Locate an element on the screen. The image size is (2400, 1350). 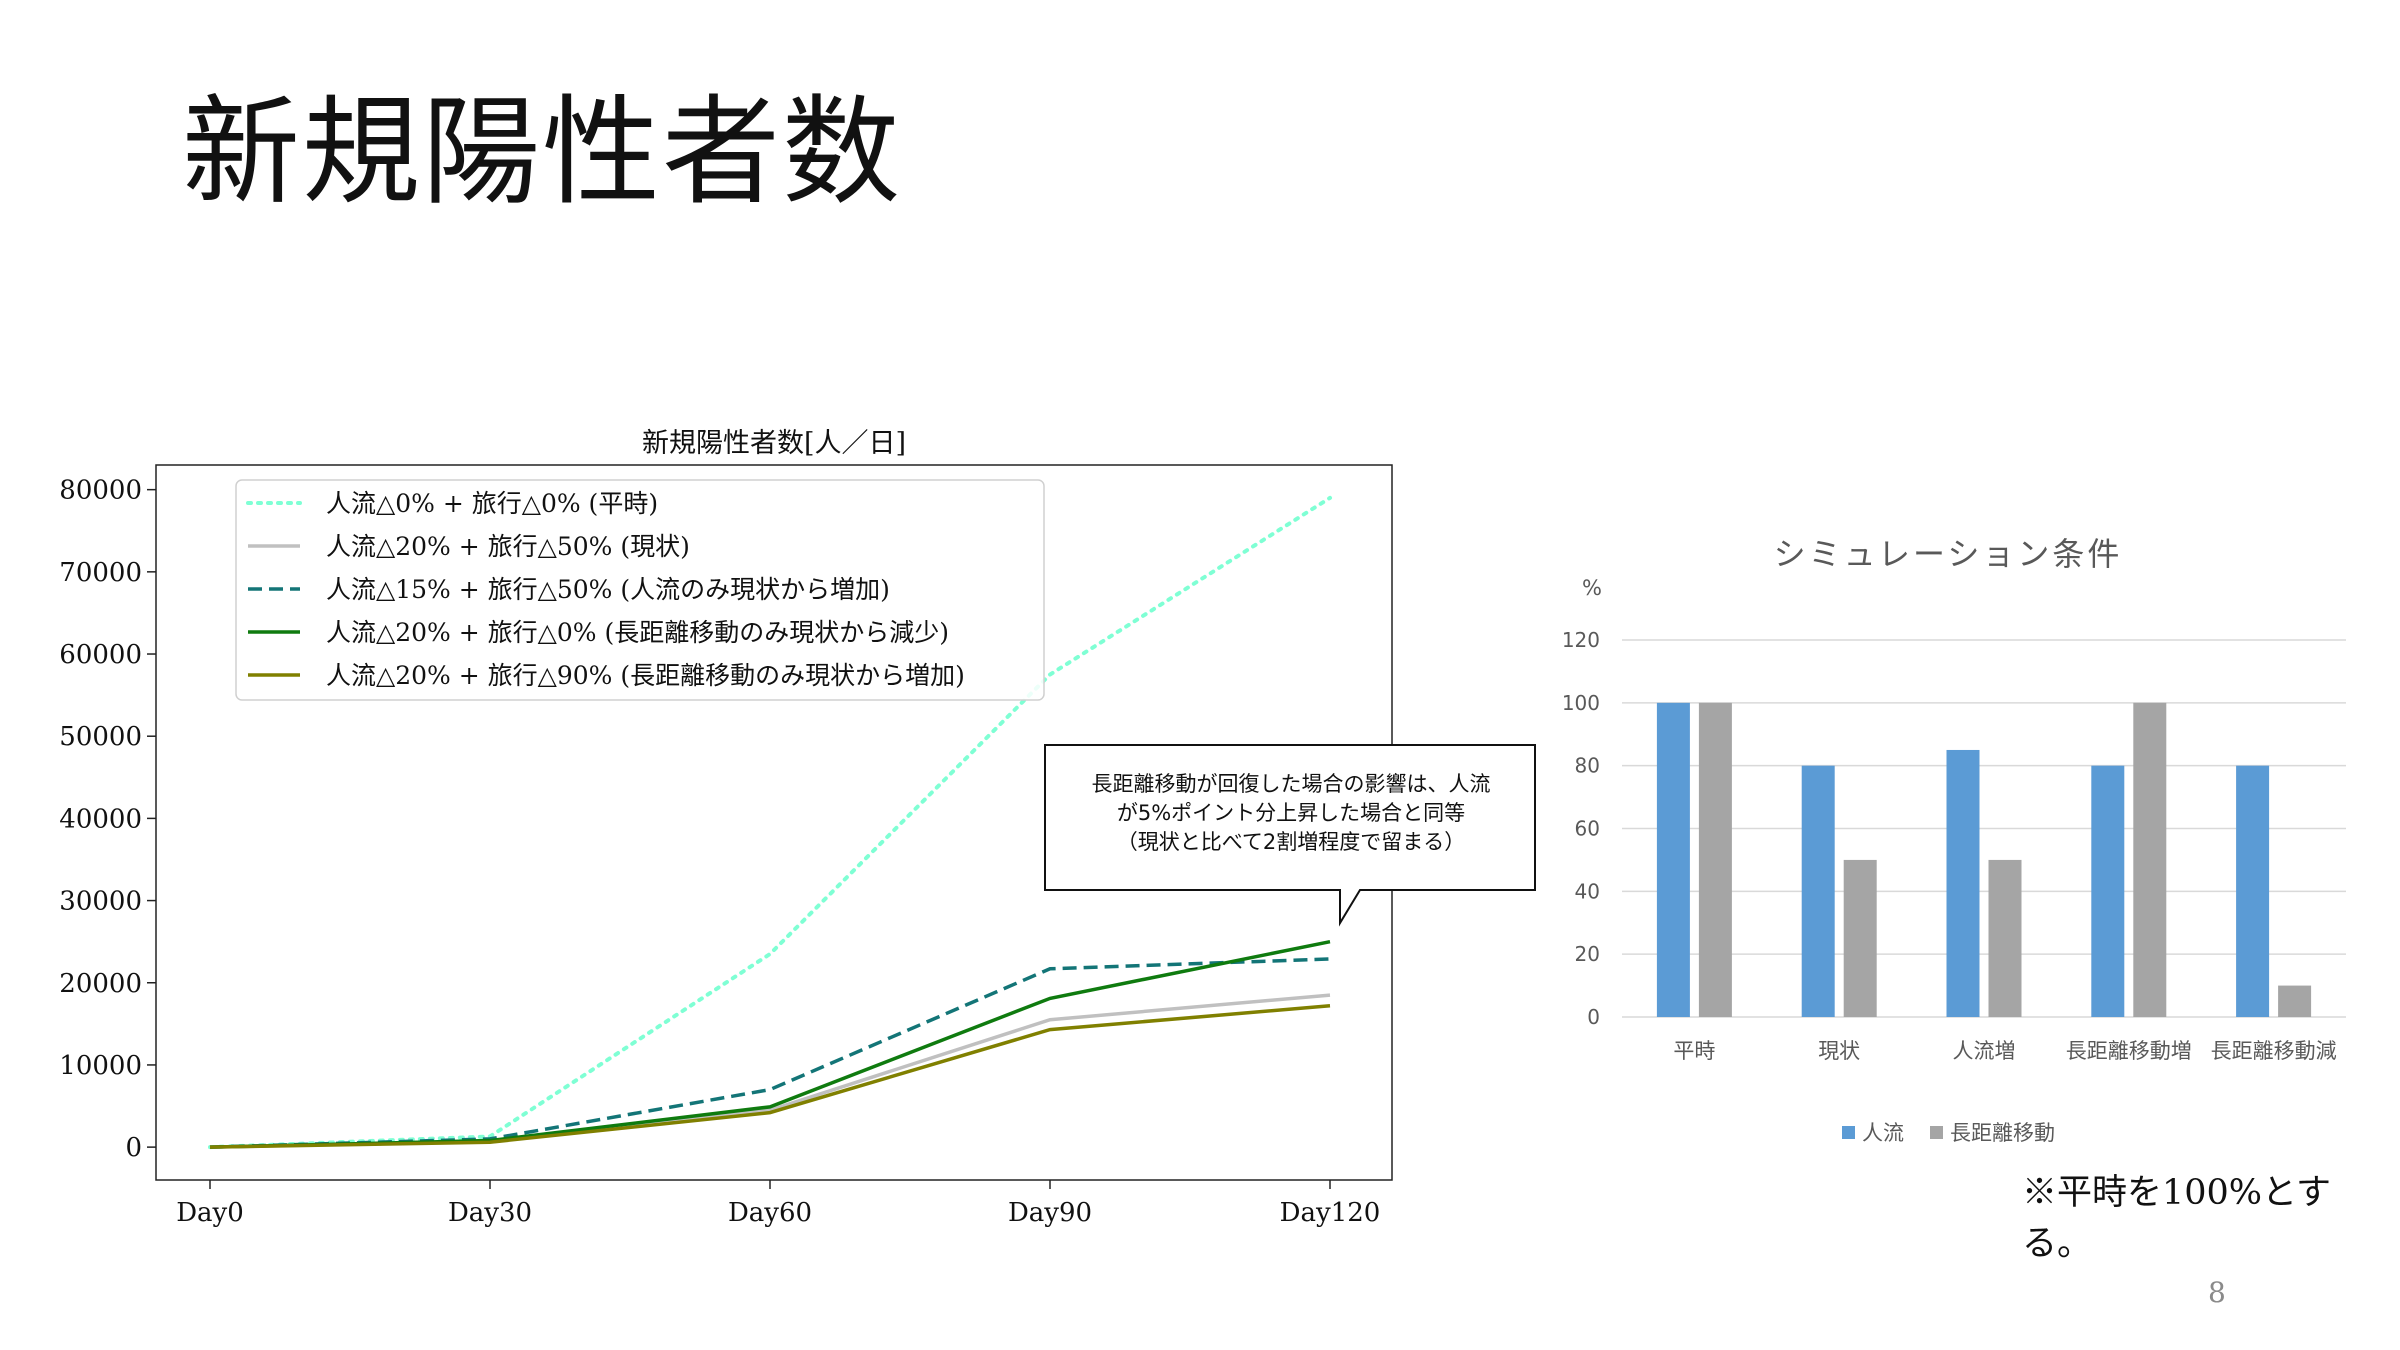
y-axis-label: % is located at coordinates (1592, 588).